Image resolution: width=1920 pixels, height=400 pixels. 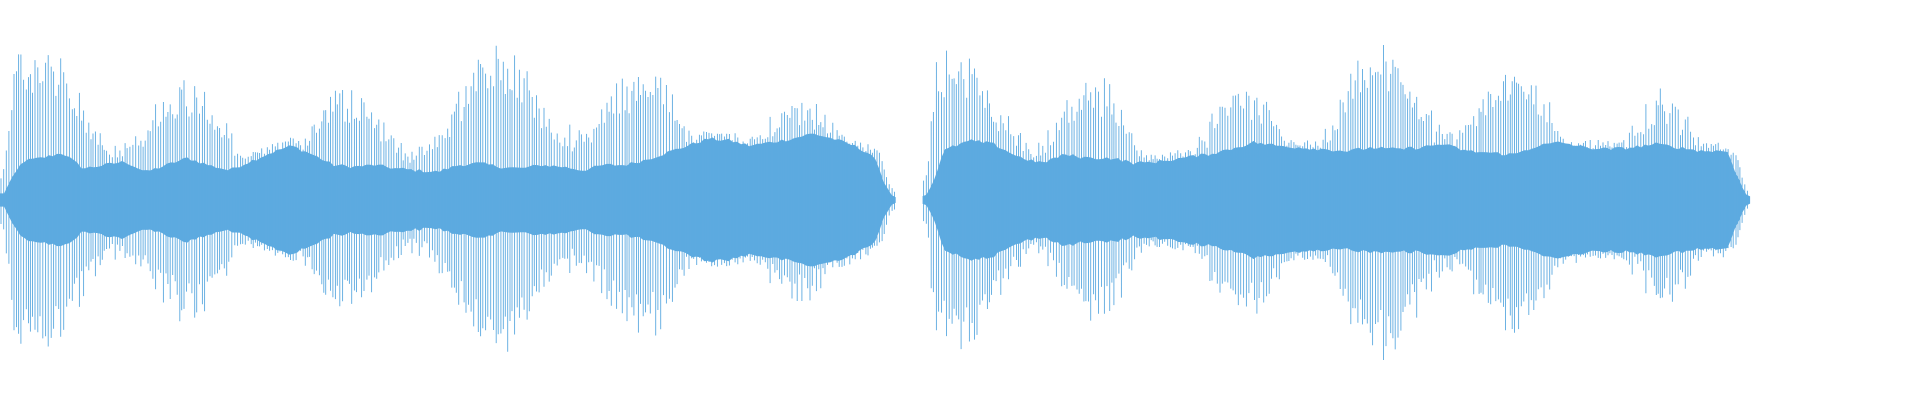 I want to click on waveform-core-band, so click(x=1336, y=200).